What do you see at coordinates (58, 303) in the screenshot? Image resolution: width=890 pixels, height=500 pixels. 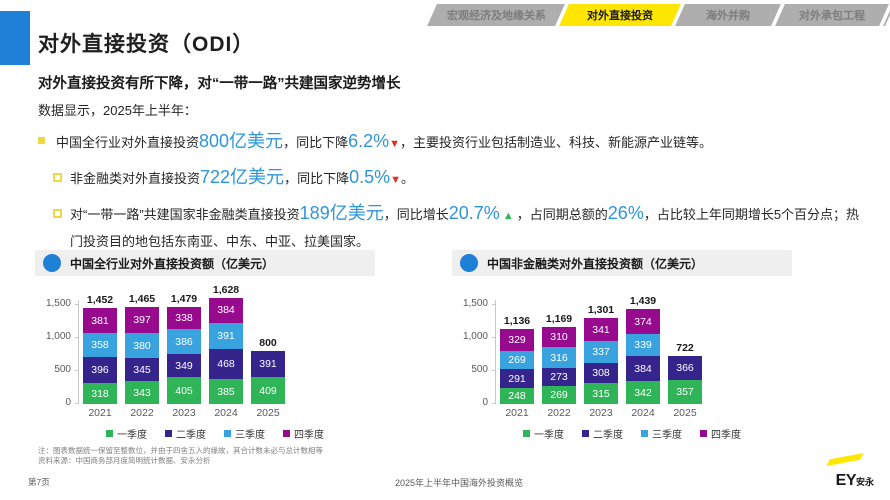 I see `y-tick-label: 1,500` at bounding box center [58, 303].